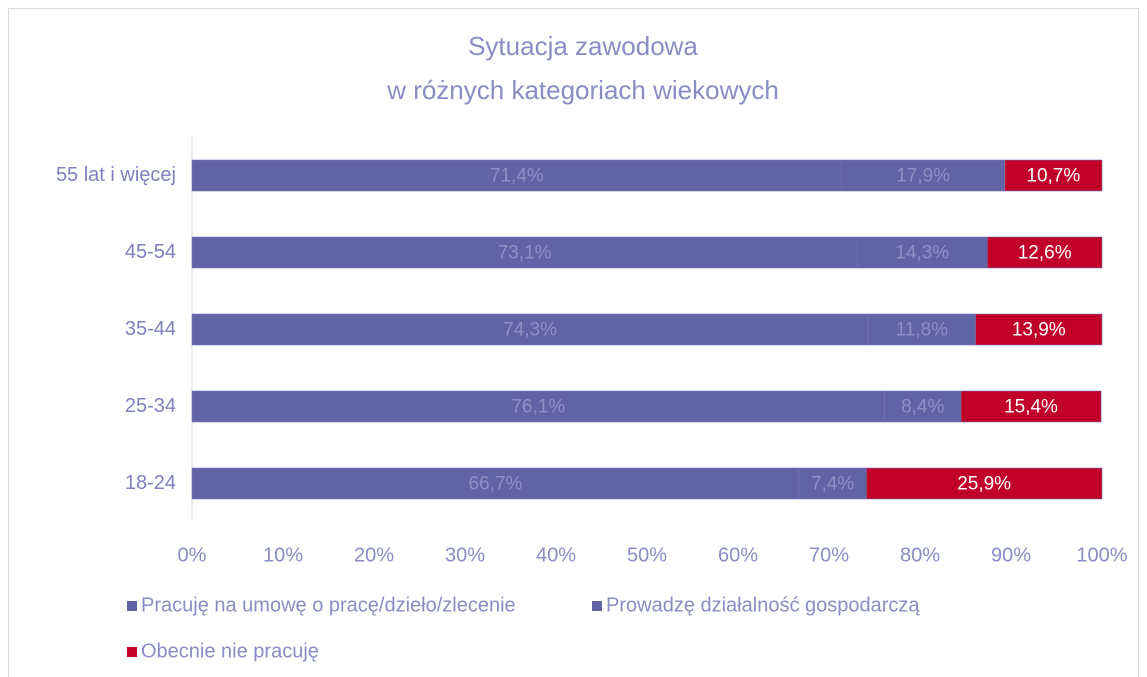  What do you see at coordinates (922, 253) in the screenshot?
I see `data-label: 14,3%` at bounding box center [922, 253].